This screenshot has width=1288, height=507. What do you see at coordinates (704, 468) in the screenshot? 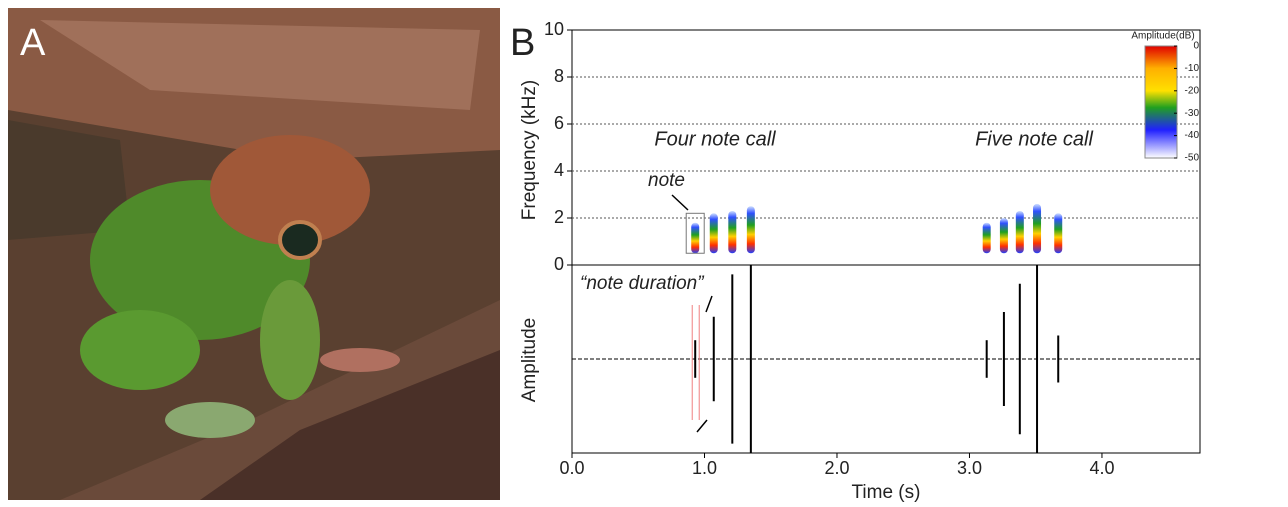
I see `x-tick-label: 1.0` at bounding box center [704, 468].